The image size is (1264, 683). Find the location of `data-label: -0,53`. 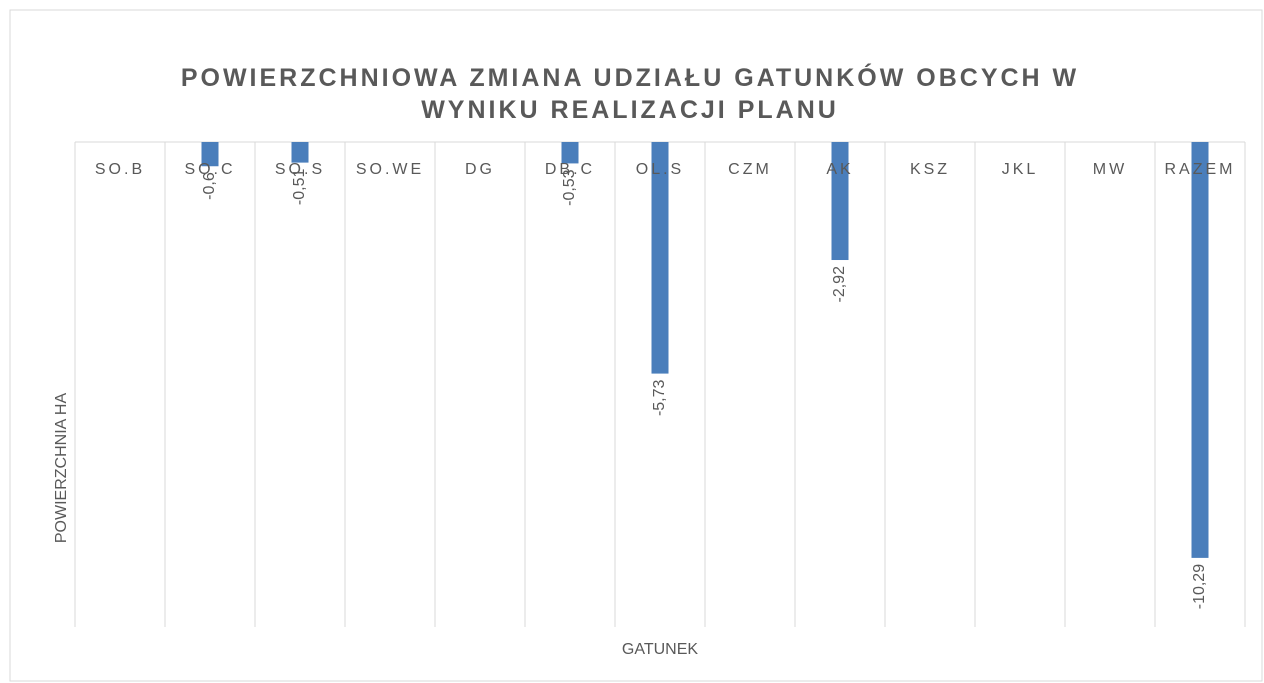

data-label: -0,53 is located at coordinates (569, 187).